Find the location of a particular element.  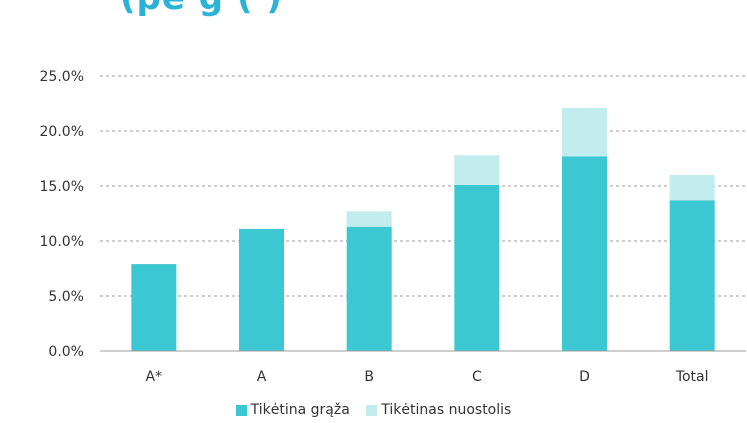

y-tick-label: 0.0% is located at coordinates (66, 352).